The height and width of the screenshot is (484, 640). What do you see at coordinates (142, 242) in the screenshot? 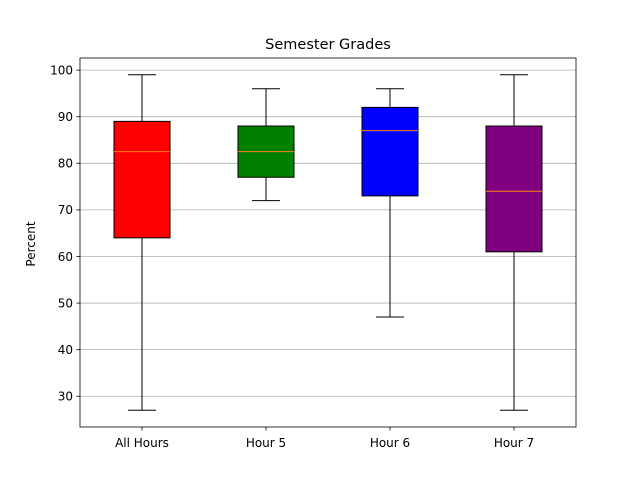
I see `box-all-hours` at bounding box center [142, 242].